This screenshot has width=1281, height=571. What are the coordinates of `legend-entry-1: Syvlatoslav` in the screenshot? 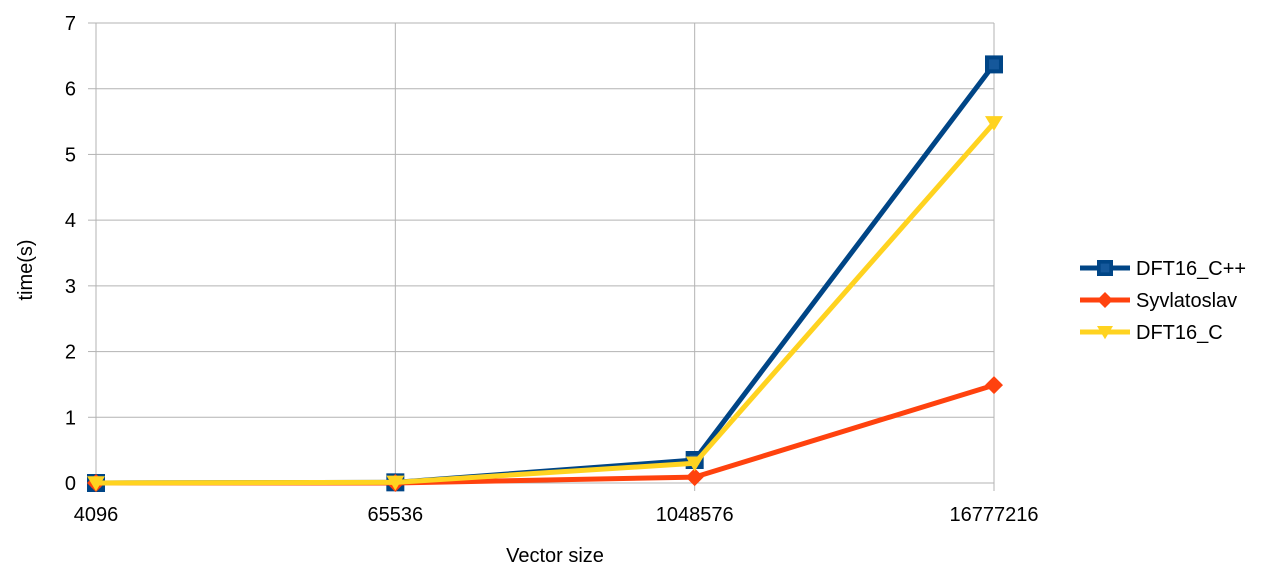 It's located at (1158, 301).